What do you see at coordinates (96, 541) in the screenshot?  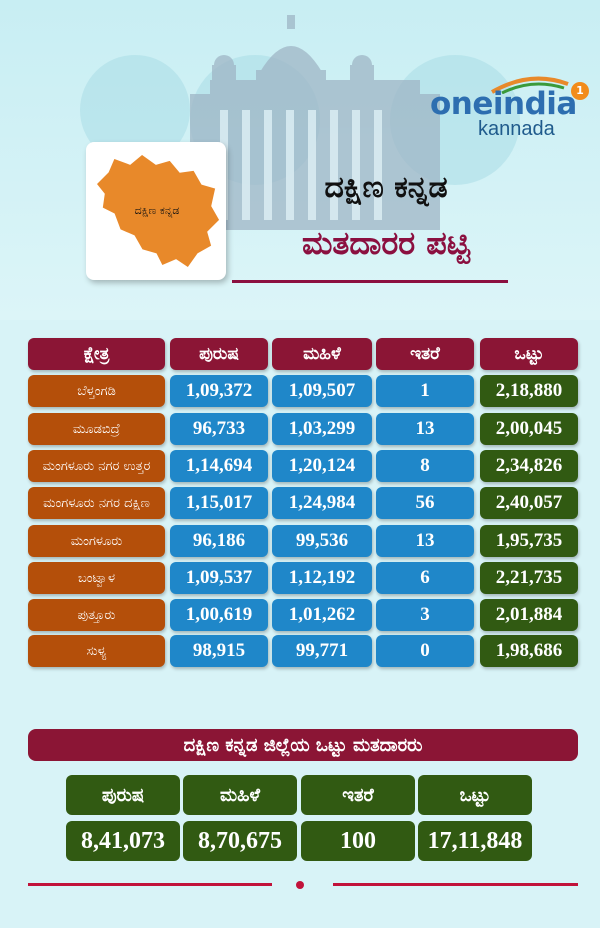 I see `constituency-name: ಮಂಗಳೂರು` at bounding box center [96, 541].